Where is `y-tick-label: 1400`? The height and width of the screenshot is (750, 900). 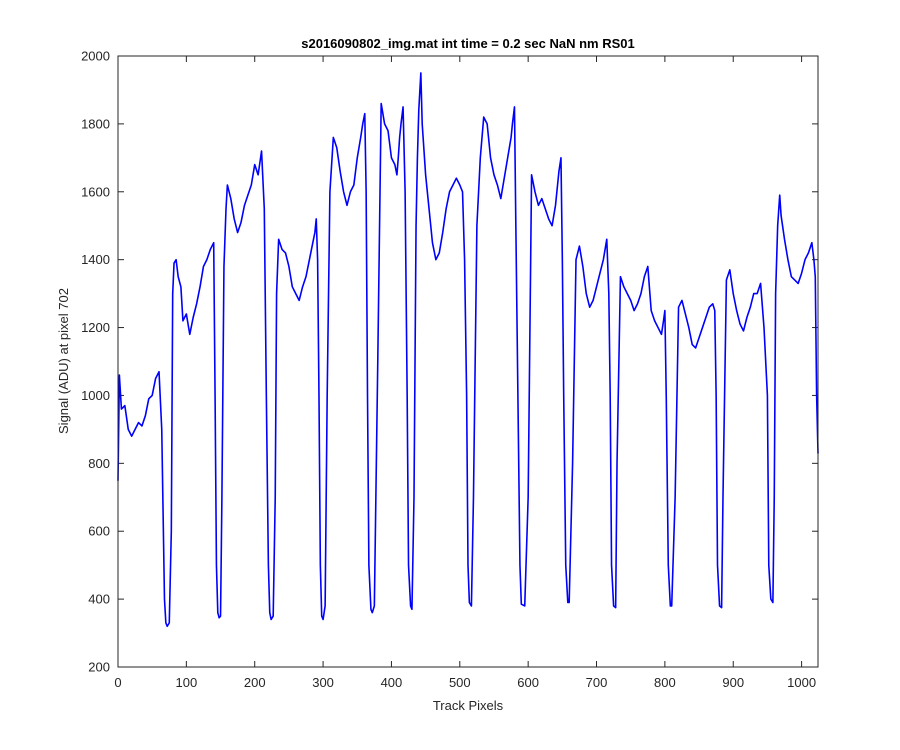 y-tick-label: 1400 is located at coordinates (95, 259).